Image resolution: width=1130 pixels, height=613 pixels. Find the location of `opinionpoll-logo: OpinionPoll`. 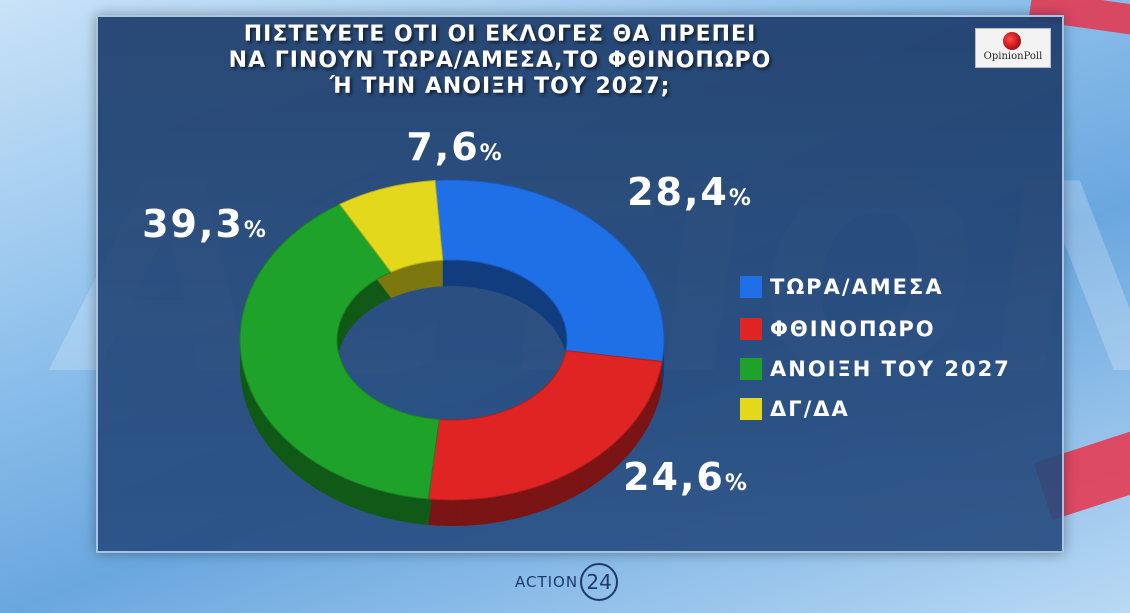

opinionpoll-logo: OpinionPoll is located at coordinates (1013, 48).